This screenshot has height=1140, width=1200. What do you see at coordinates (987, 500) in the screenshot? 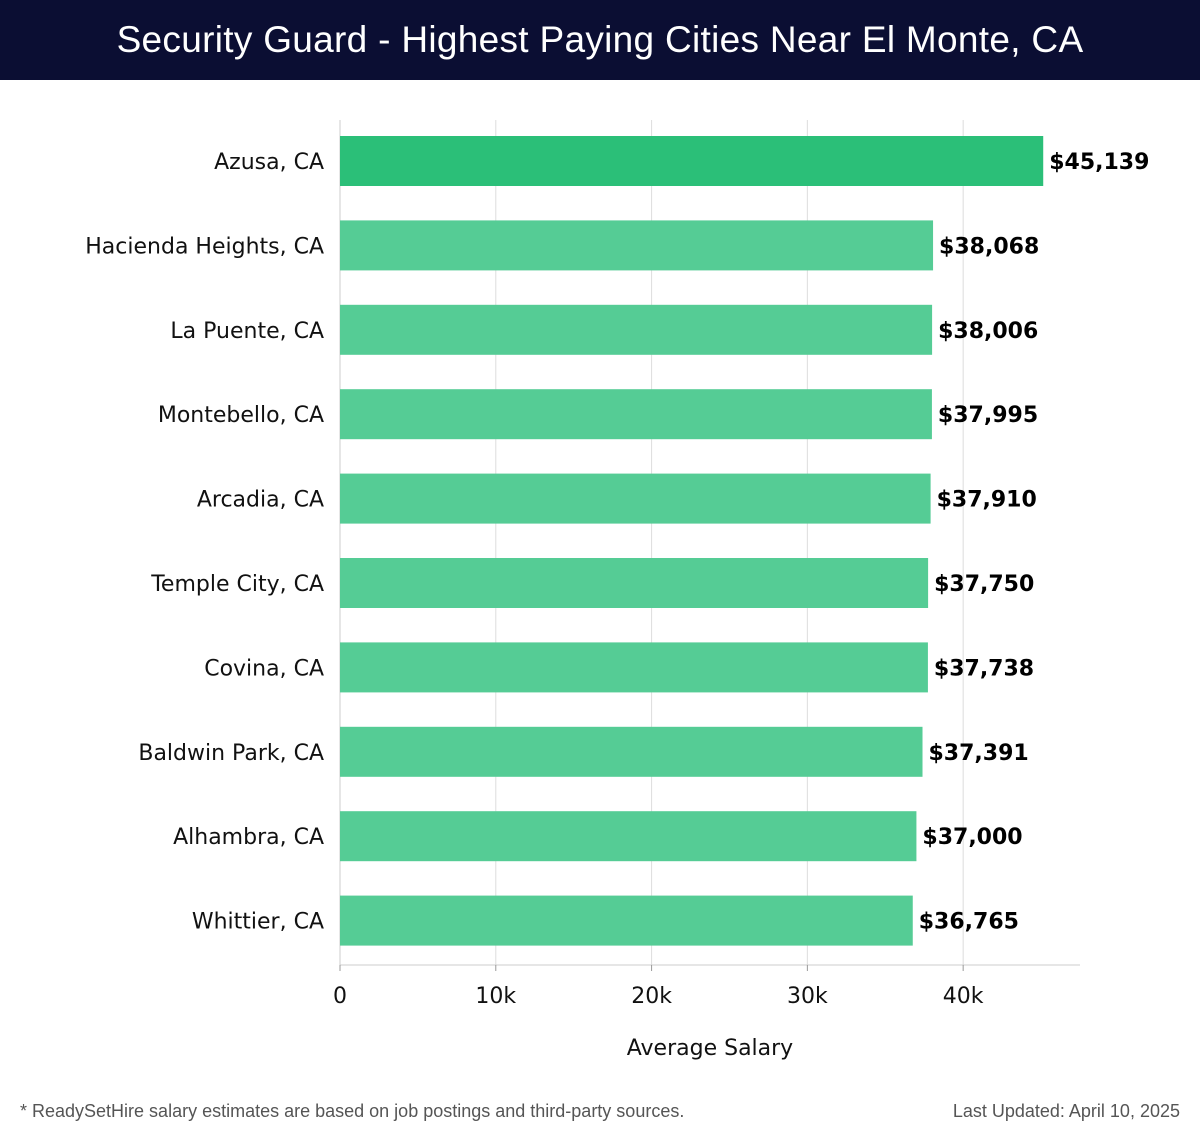
I see `value-label: $37,910` at bounding box center [987, 500].